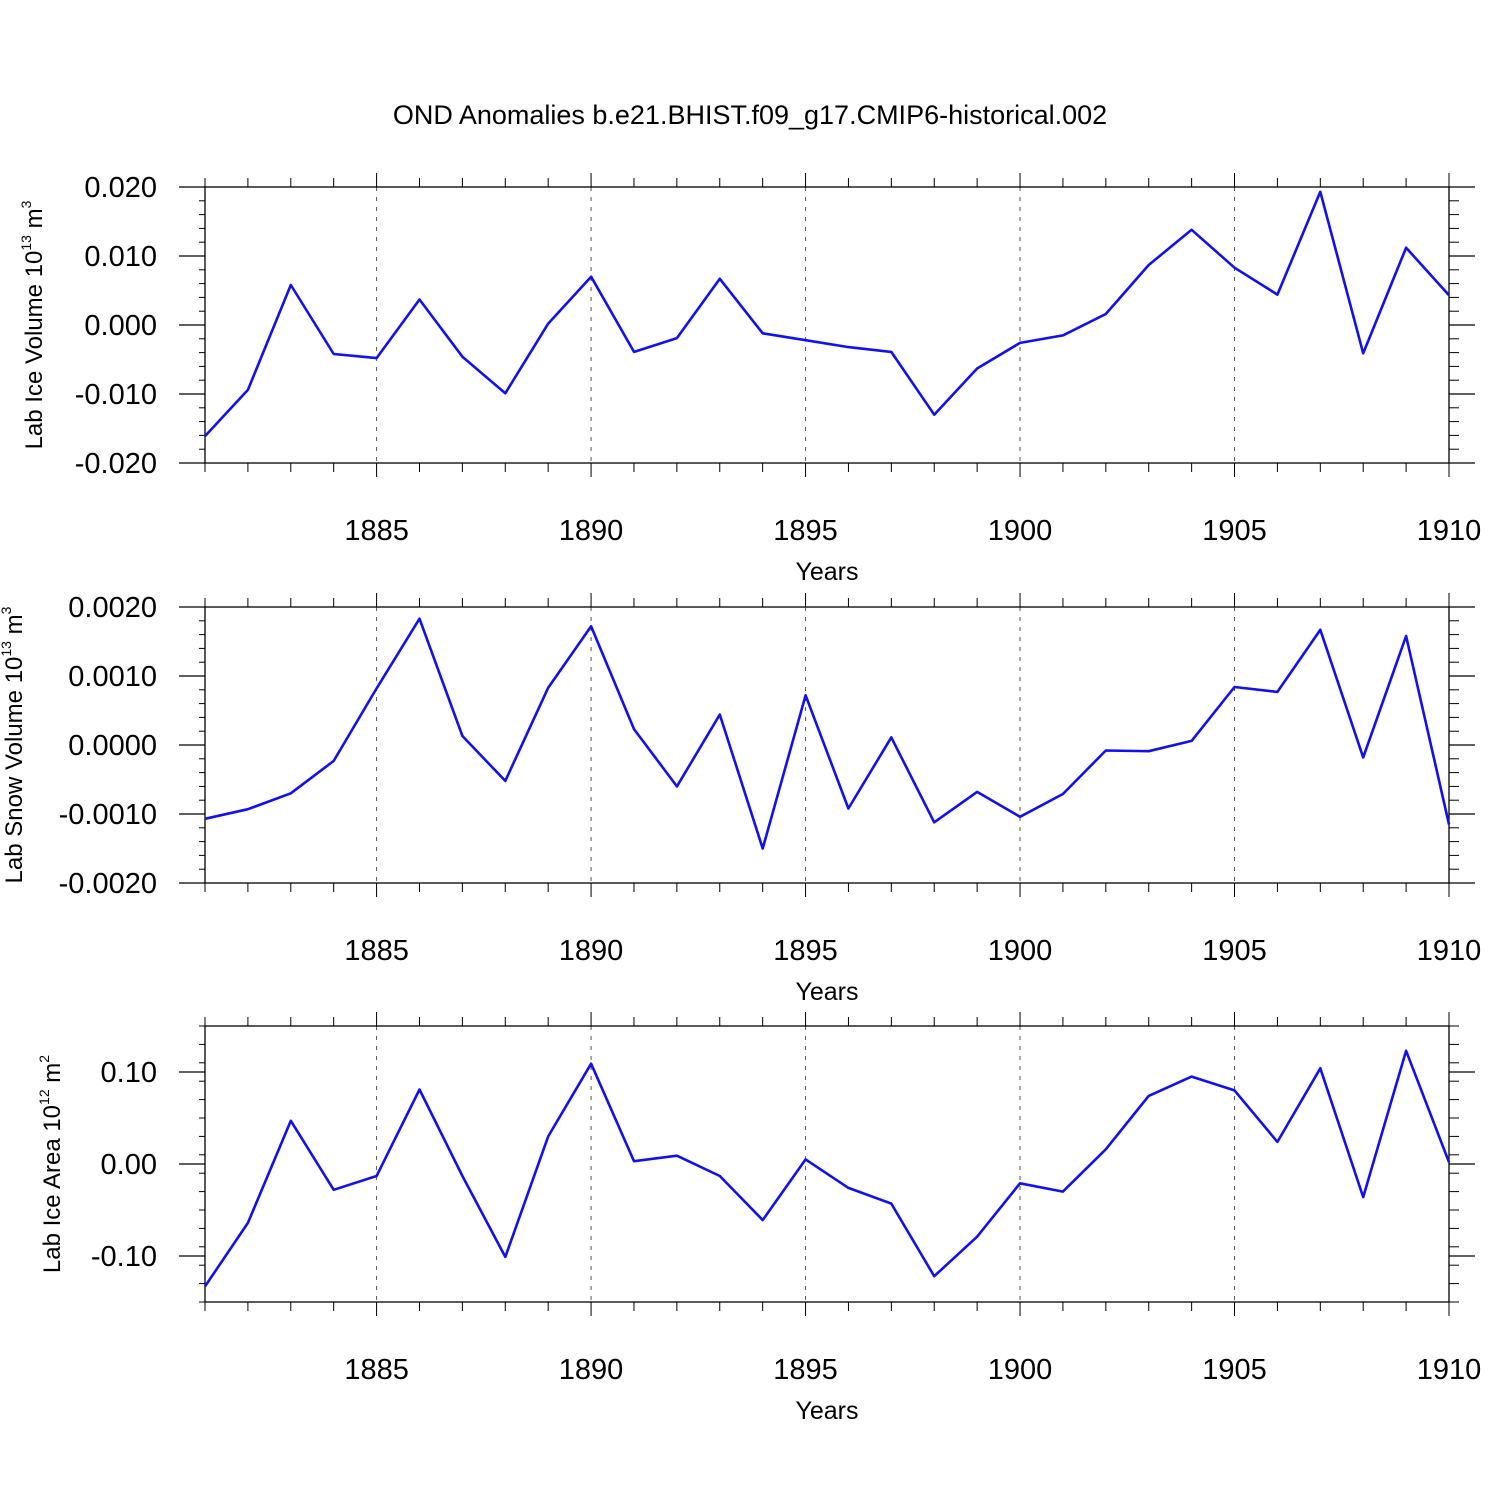 This screenshot has height=1500, width=1500. What do you see at coordinates (129, 1073) in the screenshot?
I see `y-tick-label: 0.10` at bounding box center [129, 1073].